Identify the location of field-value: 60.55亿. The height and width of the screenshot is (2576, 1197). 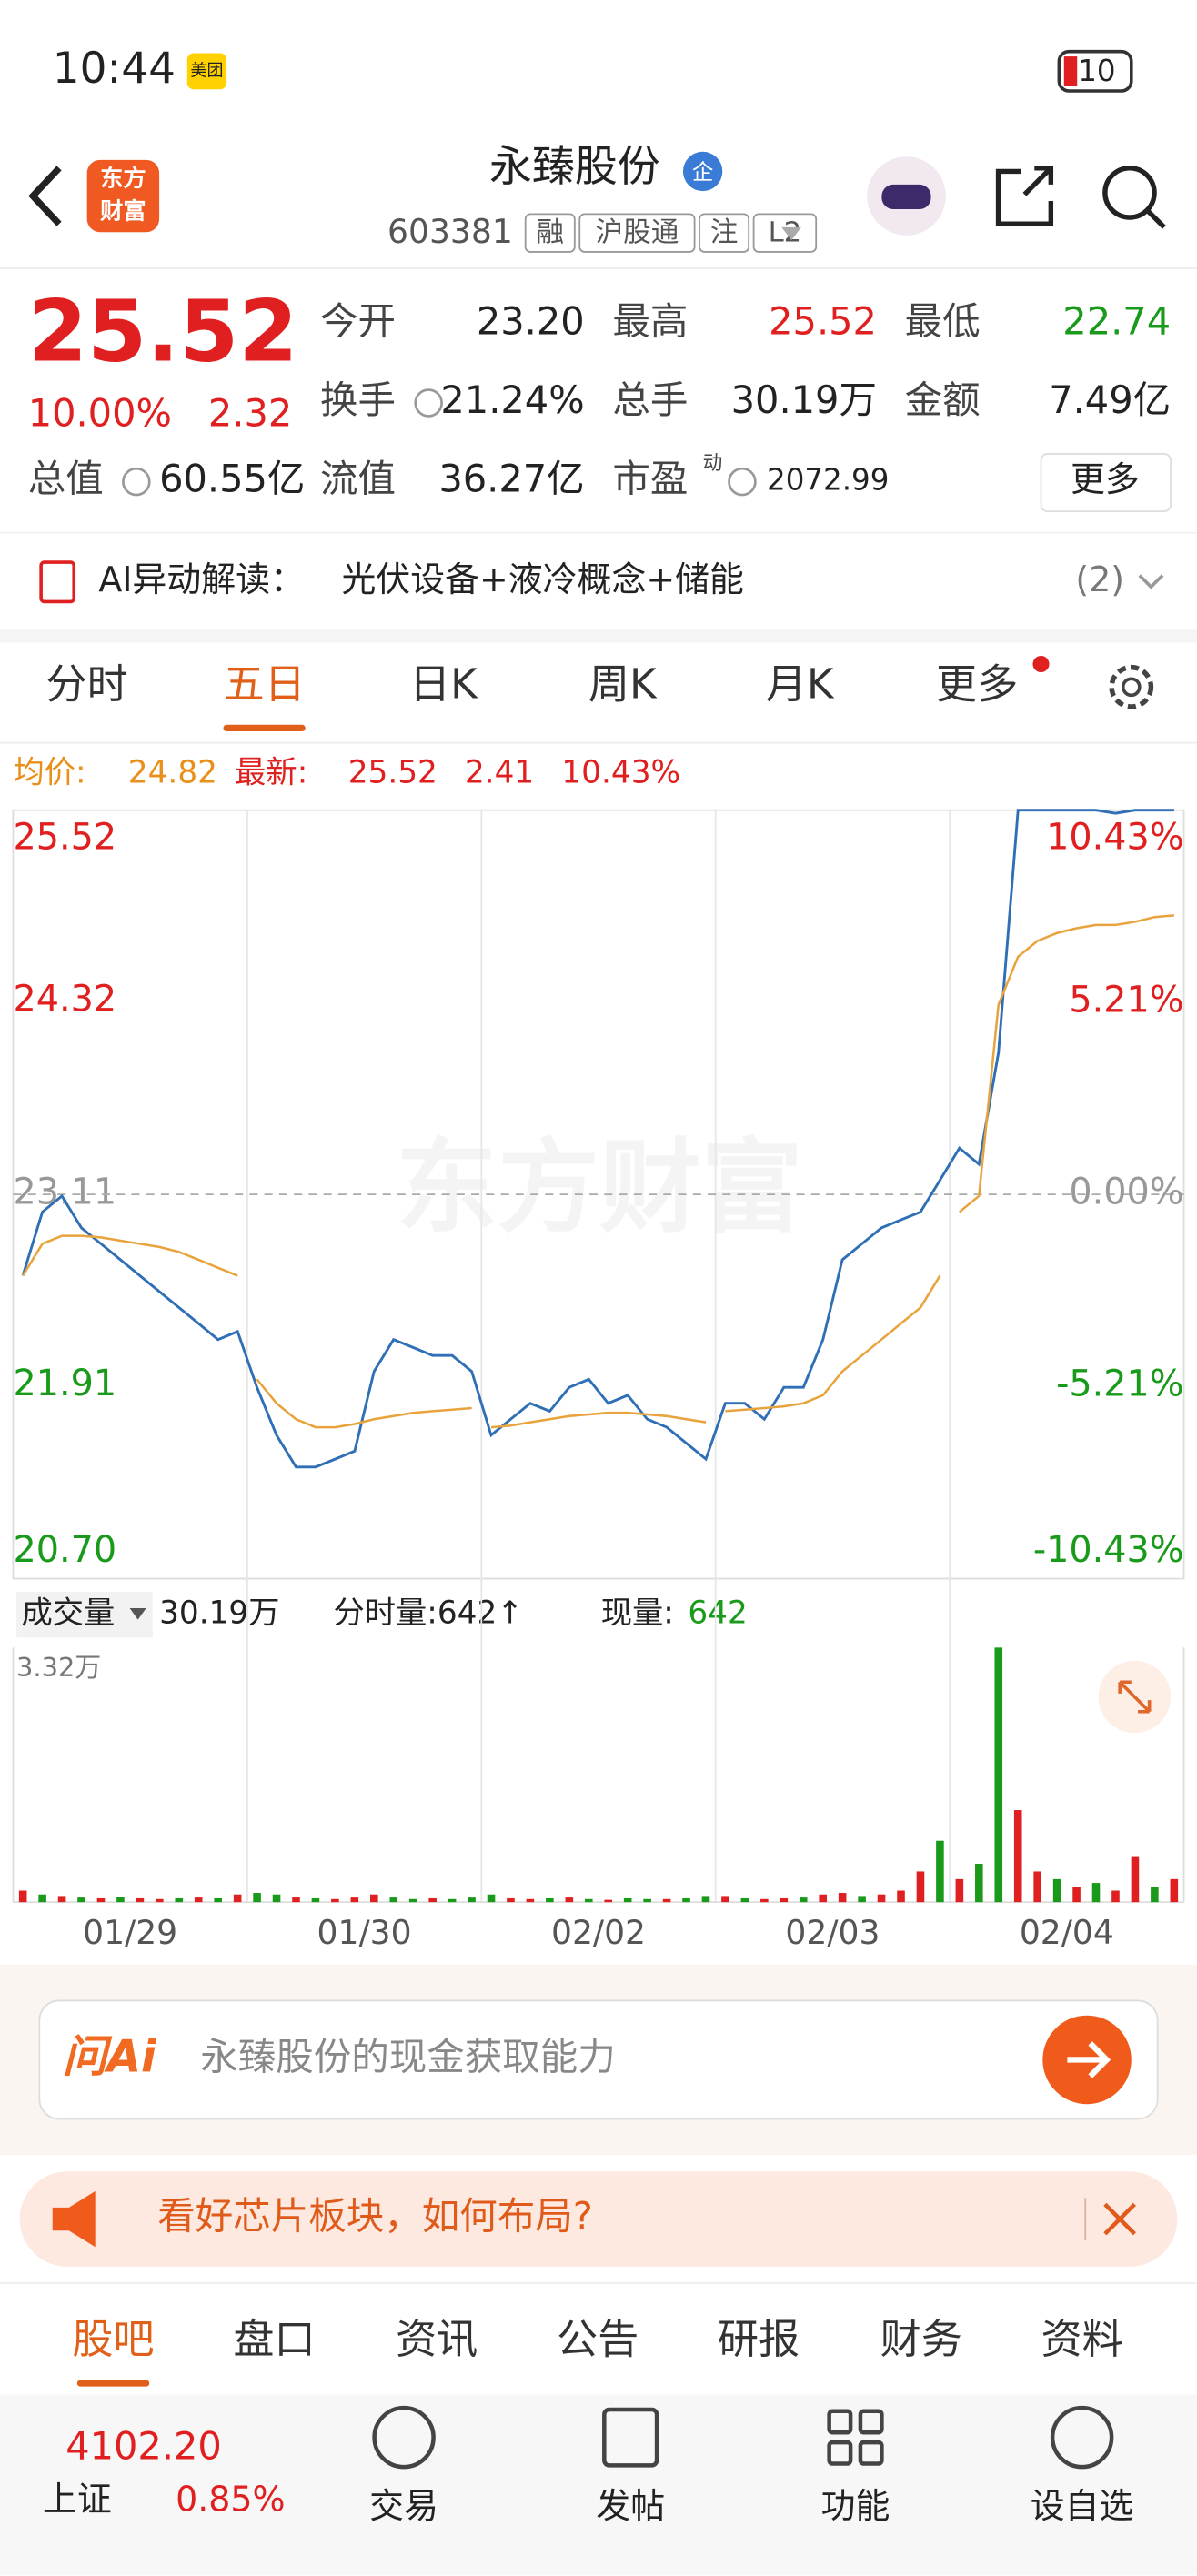
(232, 479).